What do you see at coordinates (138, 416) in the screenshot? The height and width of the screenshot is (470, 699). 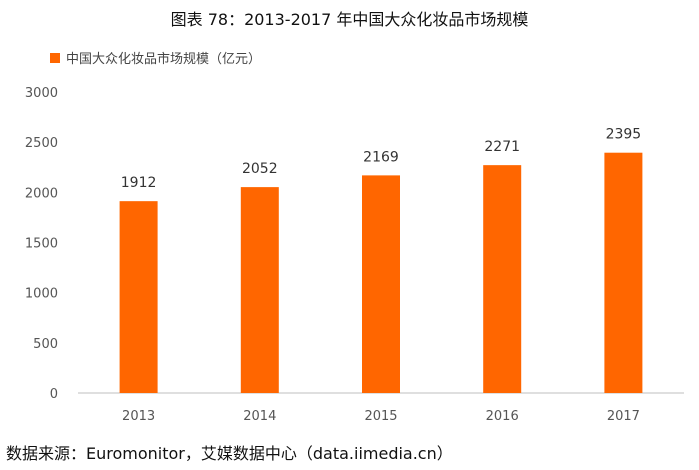 I see `x-tick-label: 2013` at bounding box center [138, 416].